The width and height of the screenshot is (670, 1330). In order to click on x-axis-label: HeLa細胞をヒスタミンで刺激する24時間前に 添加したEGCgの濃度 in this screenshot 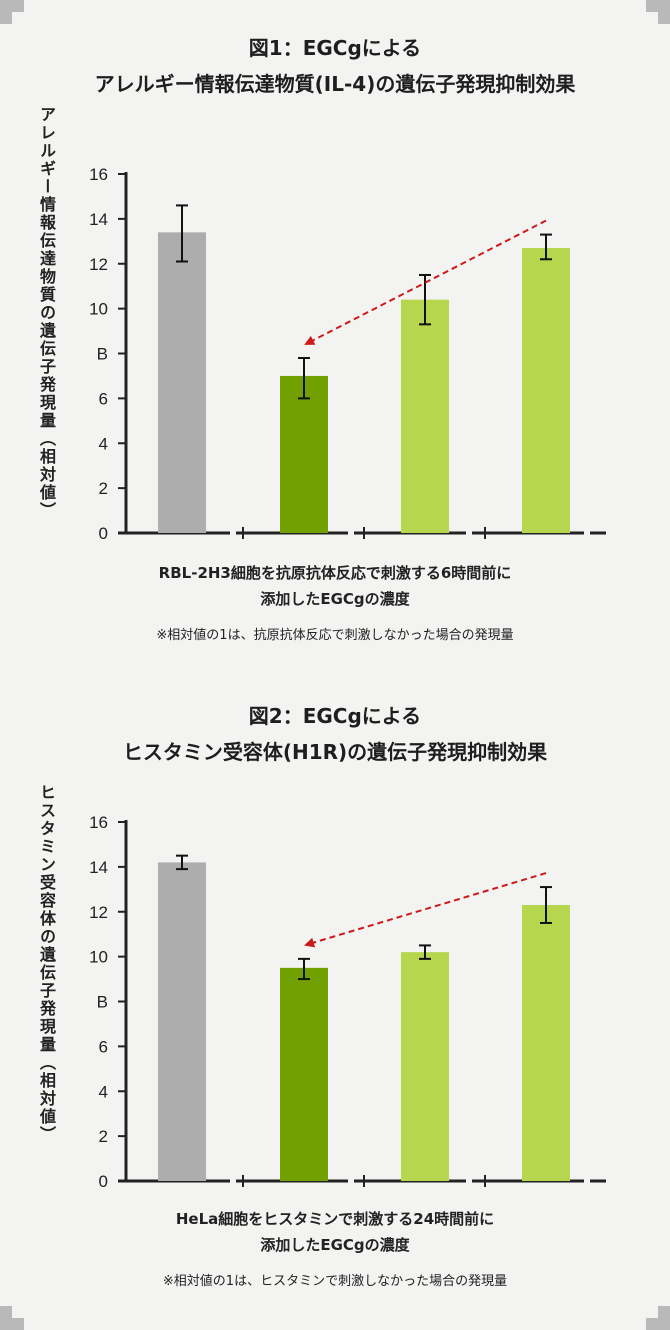, I will do `click(335, 1232)`.